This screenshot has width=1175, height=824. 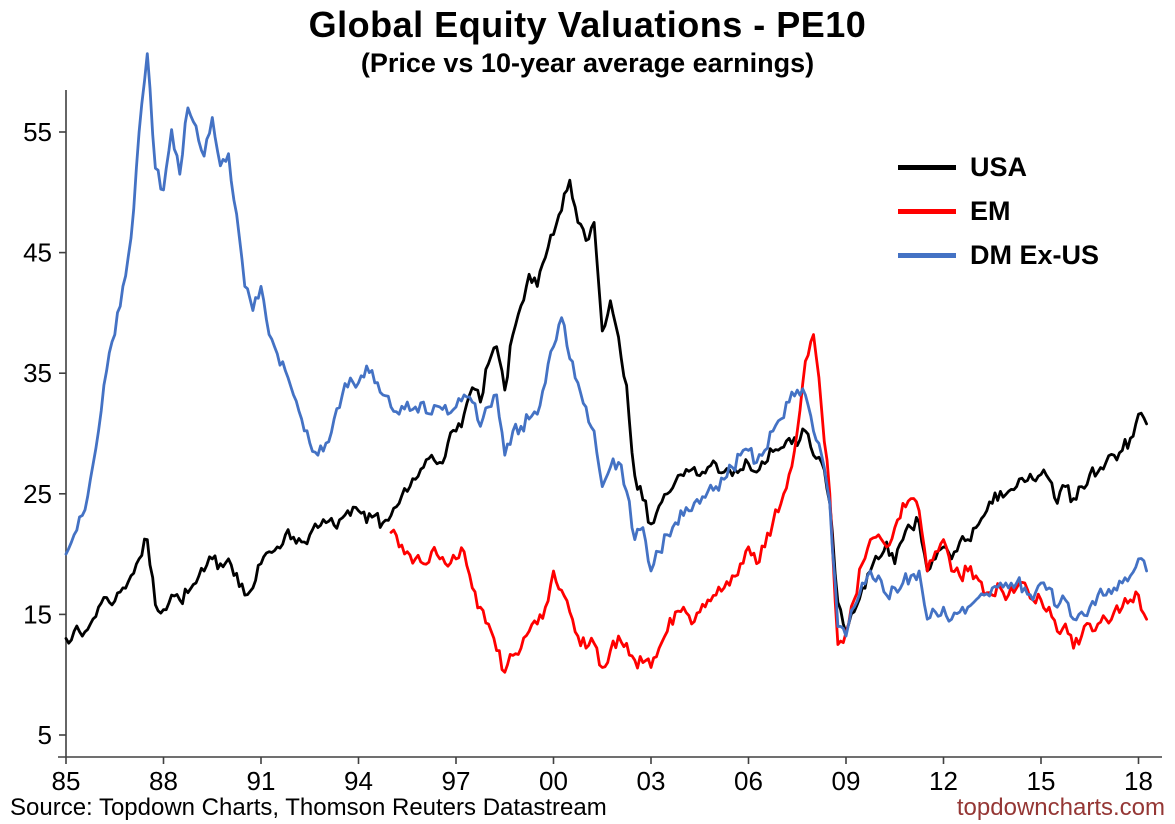 What do you see at coordinates (358, 781) in the screenshot?
I see `x-tick-label: 94` at bounding box center [358, 781].